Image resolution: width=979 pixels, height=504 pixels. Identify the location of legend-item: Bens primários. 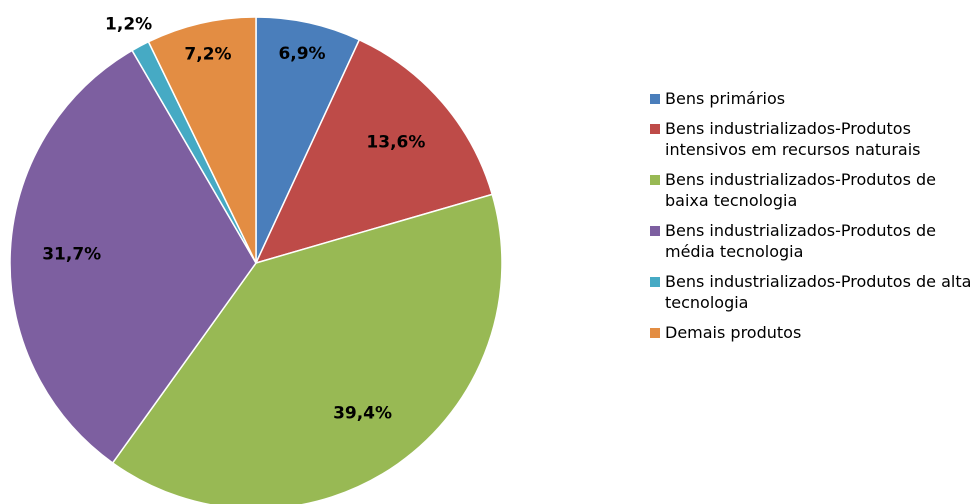
(813, 98).